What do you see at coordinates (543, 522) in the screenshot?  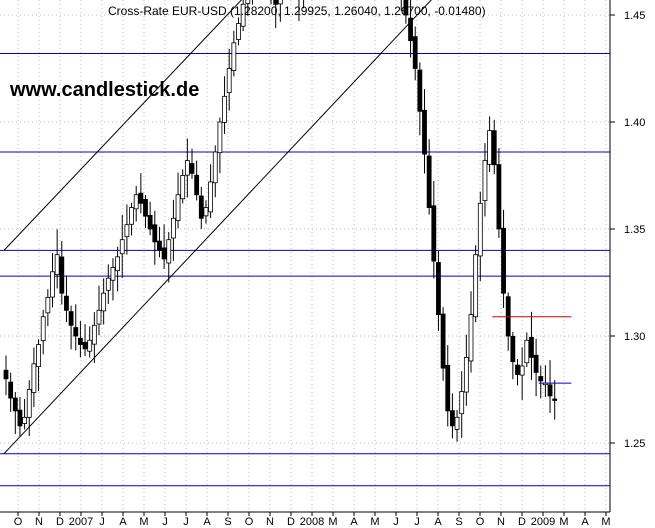 I see `x-tick-label: 2009` at bounding box center [543, 522].